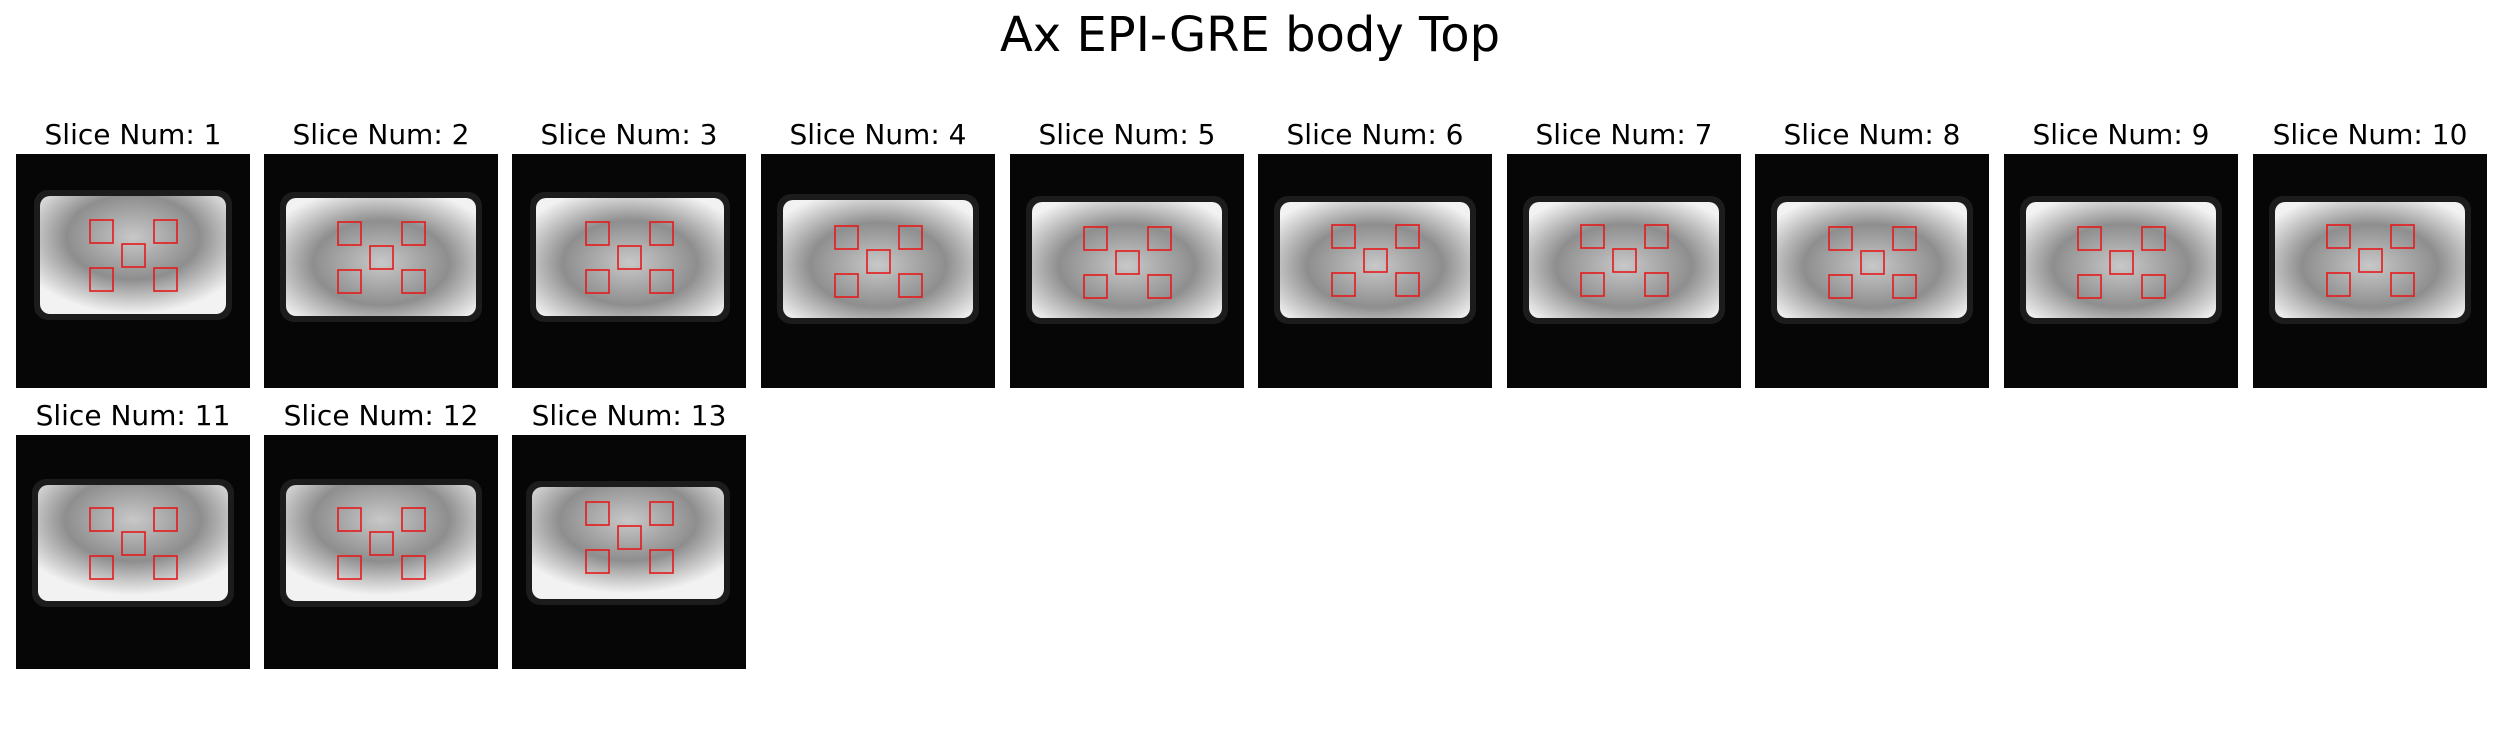 The image size is (2500, 750). Describe the element at coordinates (629, 415) in the screenshot. I see `slice-title: Slice Num: 13` at that location.